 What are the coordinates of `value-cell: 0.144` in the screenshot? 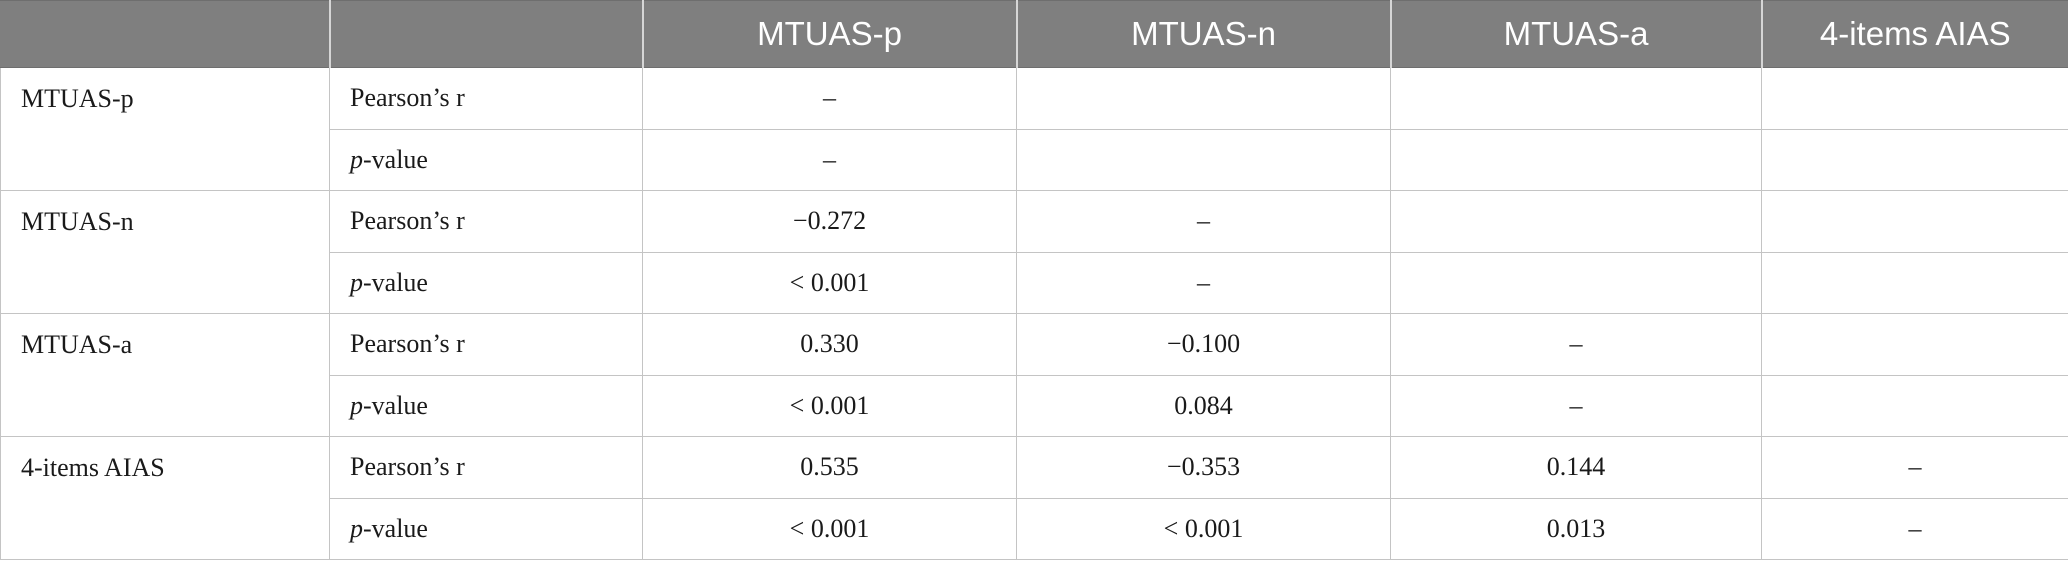 It's located at (1576, 467).